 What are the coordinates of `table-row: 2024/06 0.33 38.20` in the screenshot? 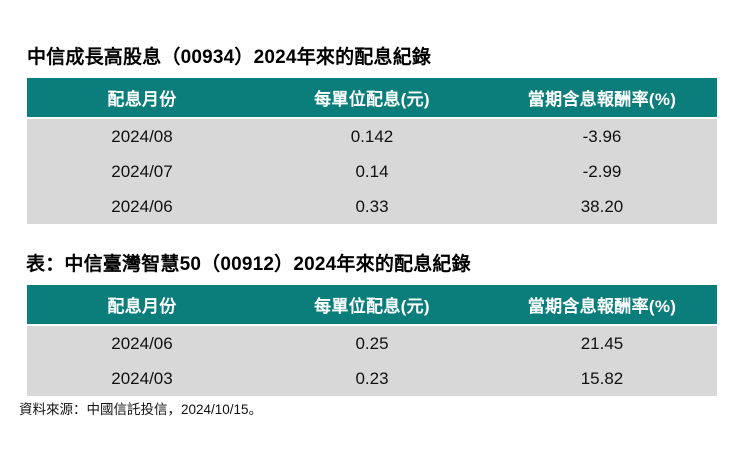 It's located at (372, 206).